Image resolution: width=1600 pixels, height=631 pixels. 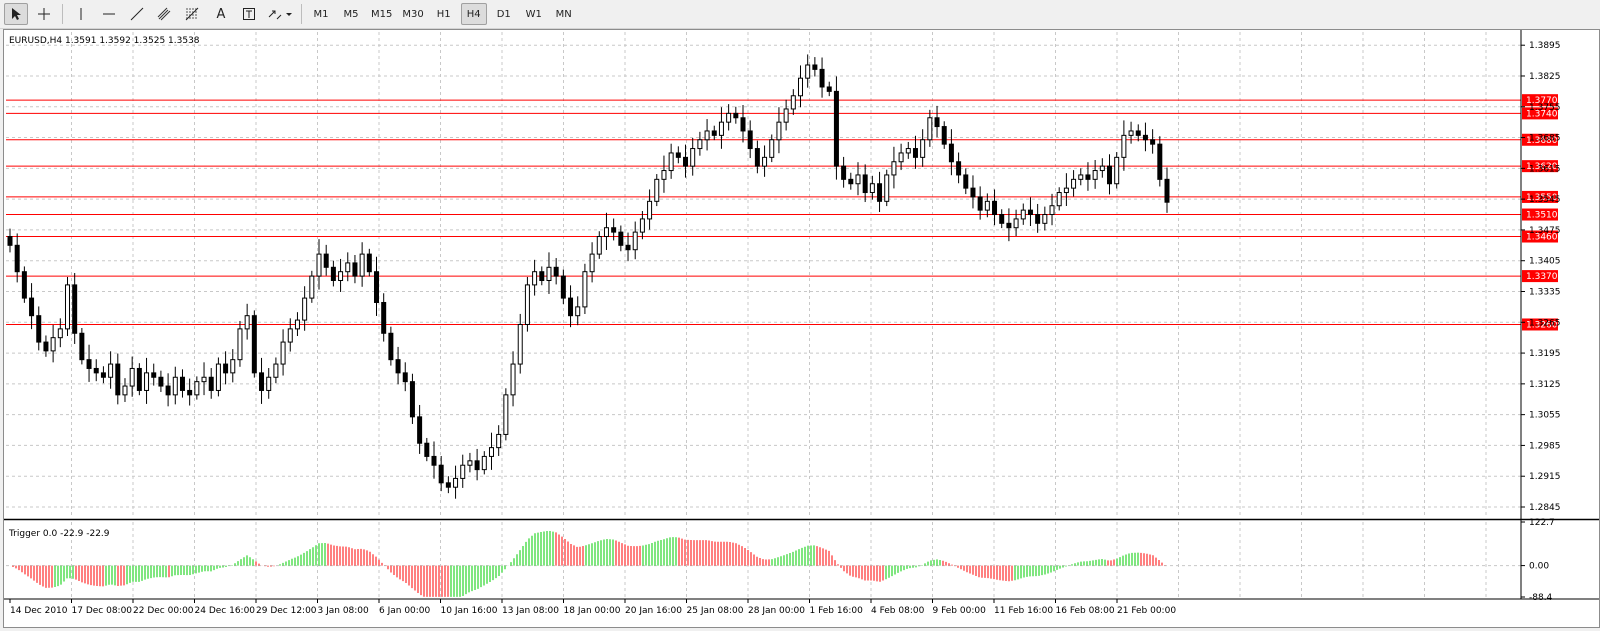 I want to click on timeframe-d1-button: D1, so click(x=503, y=14).